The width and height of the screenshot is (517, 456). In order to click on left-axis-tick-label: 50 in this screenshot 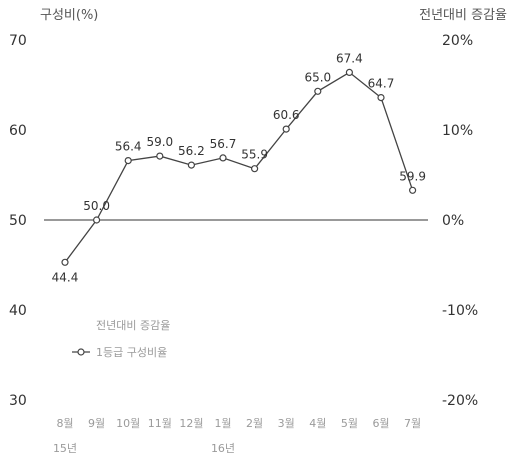, I will do `click(18, 221)`.